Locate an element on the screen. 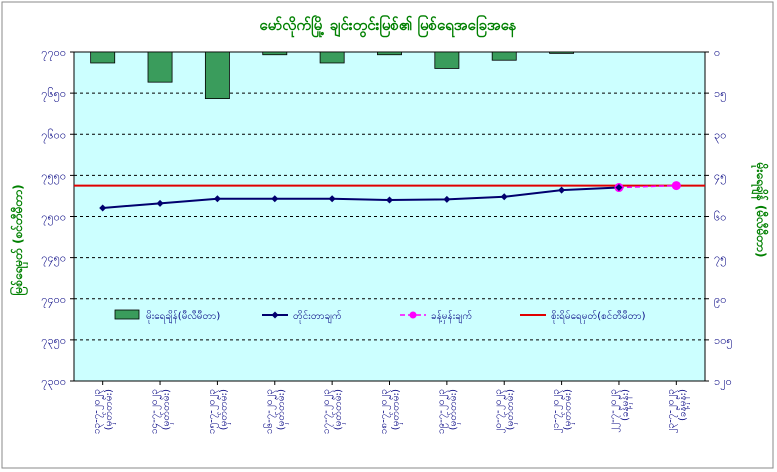  left-tick-label: ၇၃၀၀ is located at coordinates (53, 382).